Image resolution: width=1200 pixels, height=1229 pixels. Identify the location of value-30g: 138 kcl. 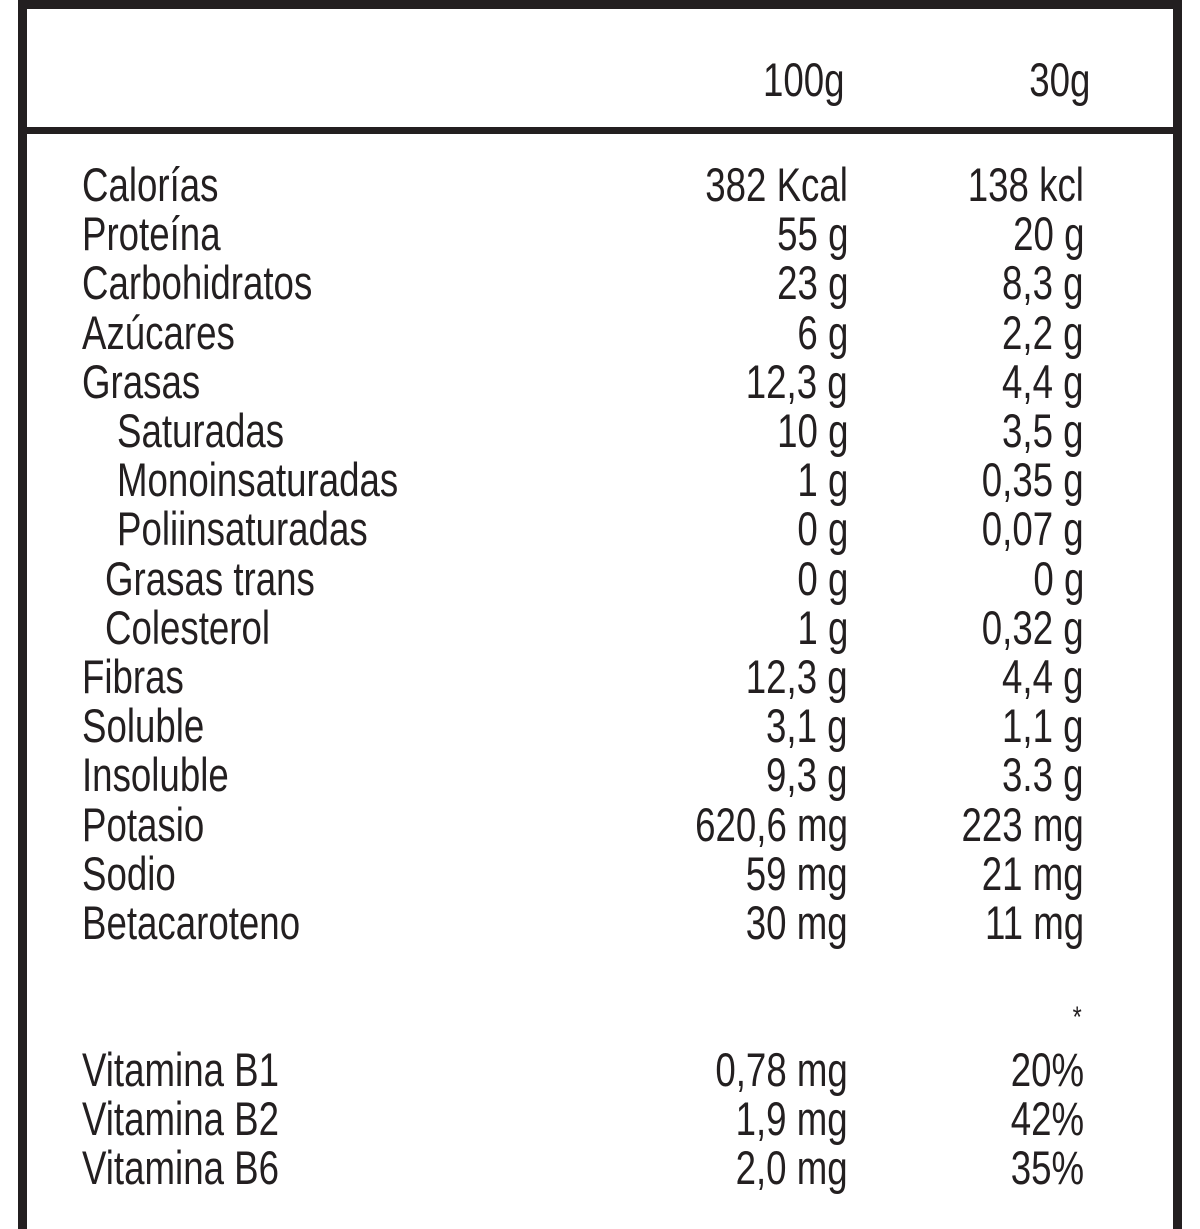
(1025, 184).